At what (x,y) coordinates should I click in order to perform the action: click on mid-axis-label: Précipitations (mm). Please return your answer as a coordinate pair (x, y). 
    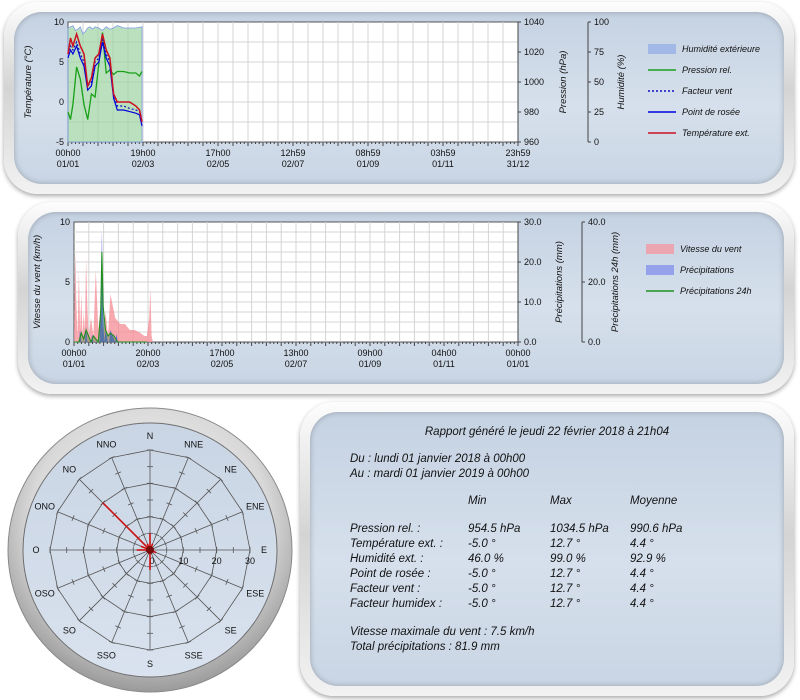
    Looking at the image, I should click on (559, 282).